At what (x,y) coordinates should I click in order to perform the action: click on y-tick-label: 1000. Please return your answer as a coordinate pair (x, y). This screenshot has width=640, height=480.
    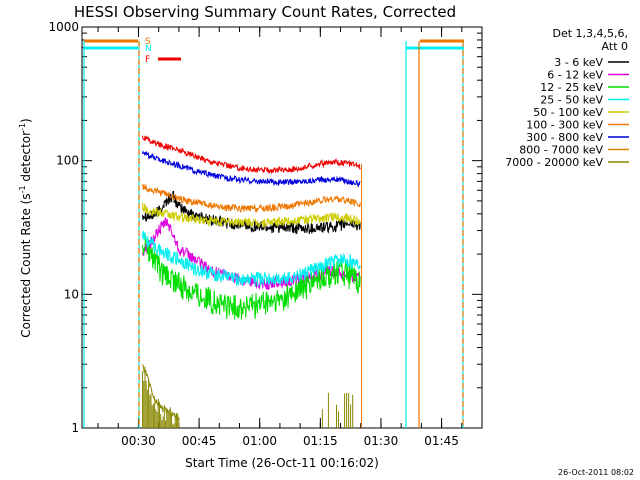
    Looking at the image, I should click on (63, 27).